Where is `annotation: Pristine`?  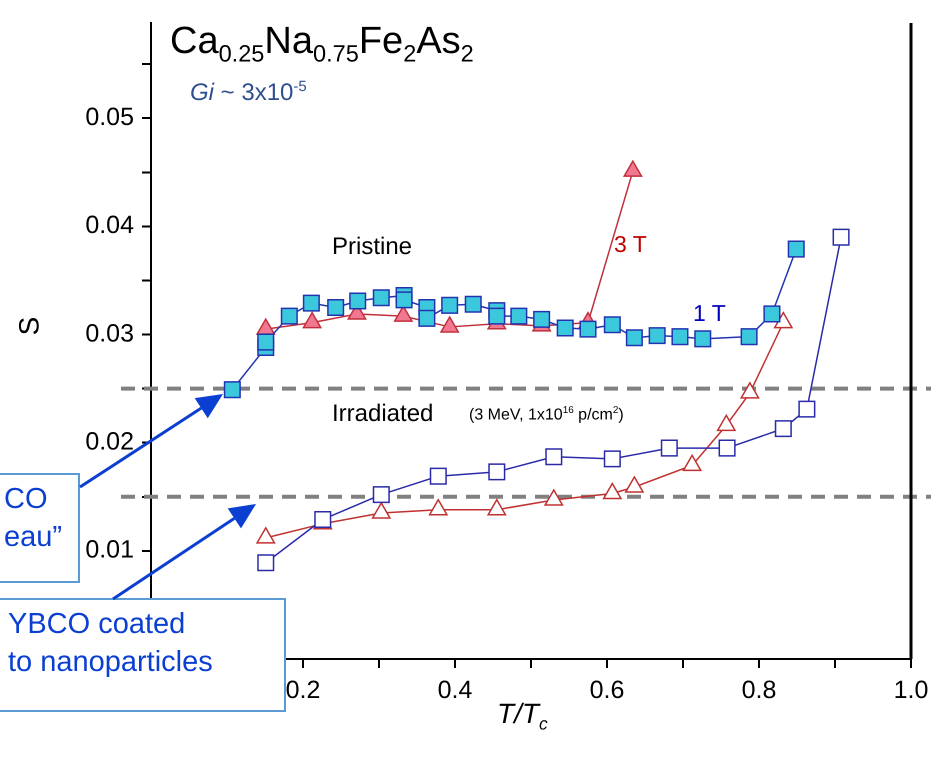 annotation: Pristine is located at coordinates (372, 246).